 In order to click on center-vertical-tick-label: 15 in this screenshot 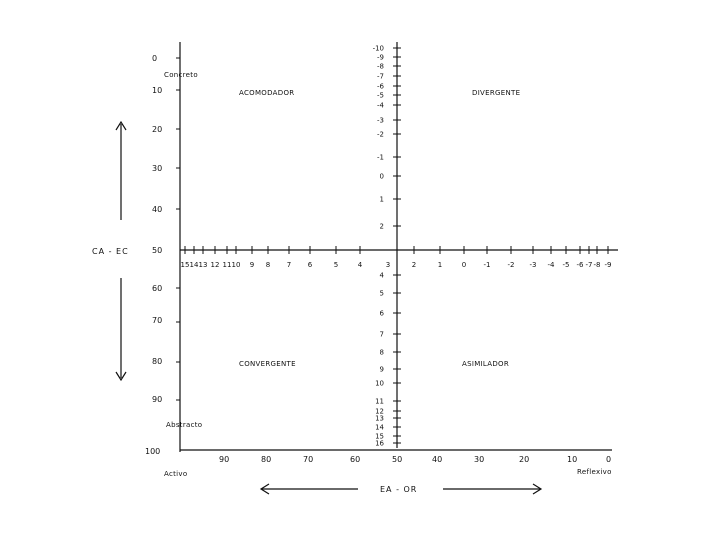, I will do `click(379, 437)`.